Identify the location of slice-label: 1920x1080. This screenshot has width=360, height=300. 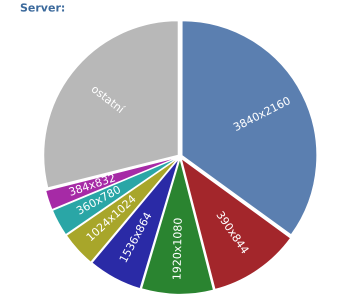
(177, 249).